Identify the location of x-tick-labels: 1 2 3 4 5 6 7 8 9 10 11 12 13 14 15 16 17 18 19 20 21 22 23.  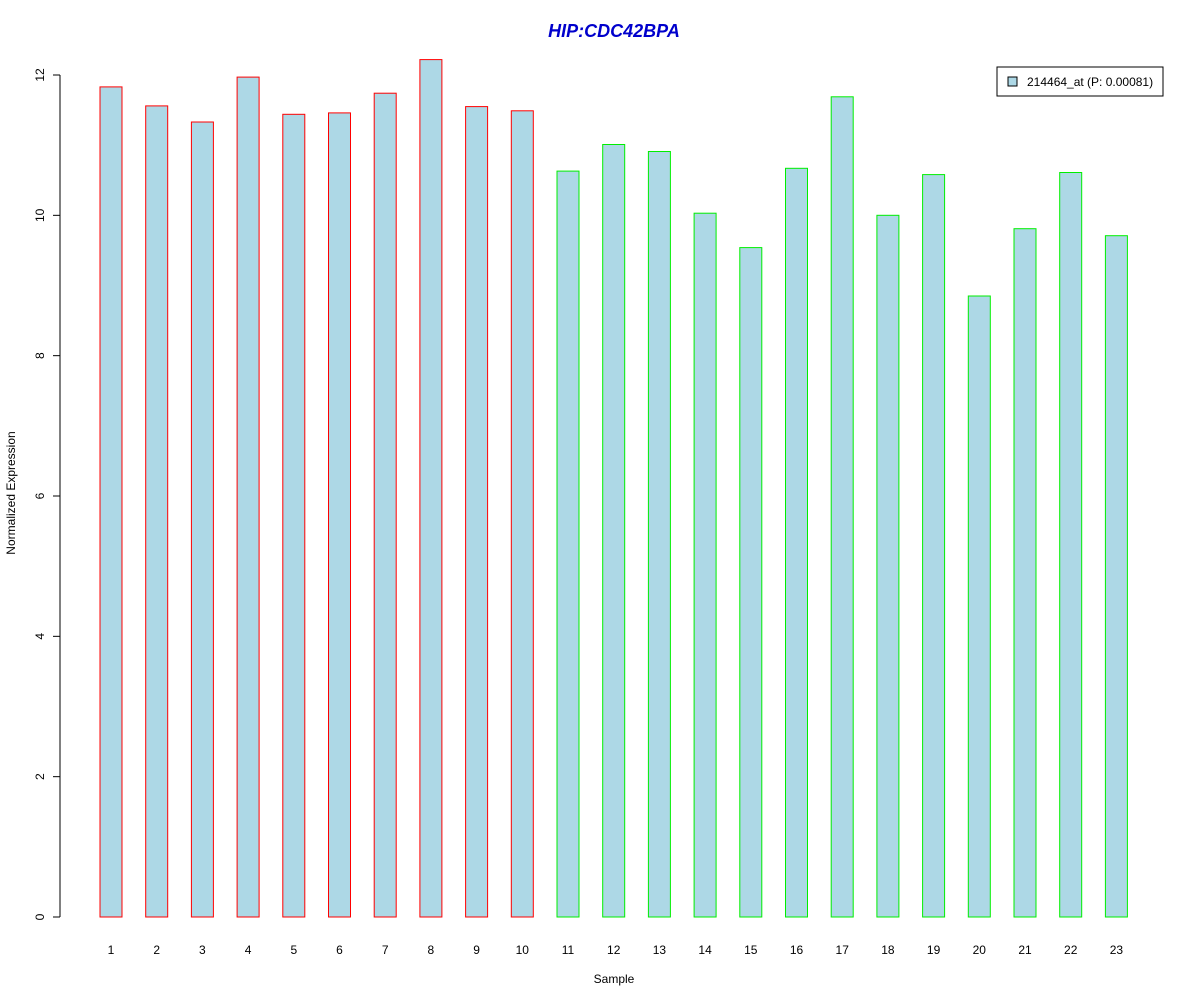
(616, 950).